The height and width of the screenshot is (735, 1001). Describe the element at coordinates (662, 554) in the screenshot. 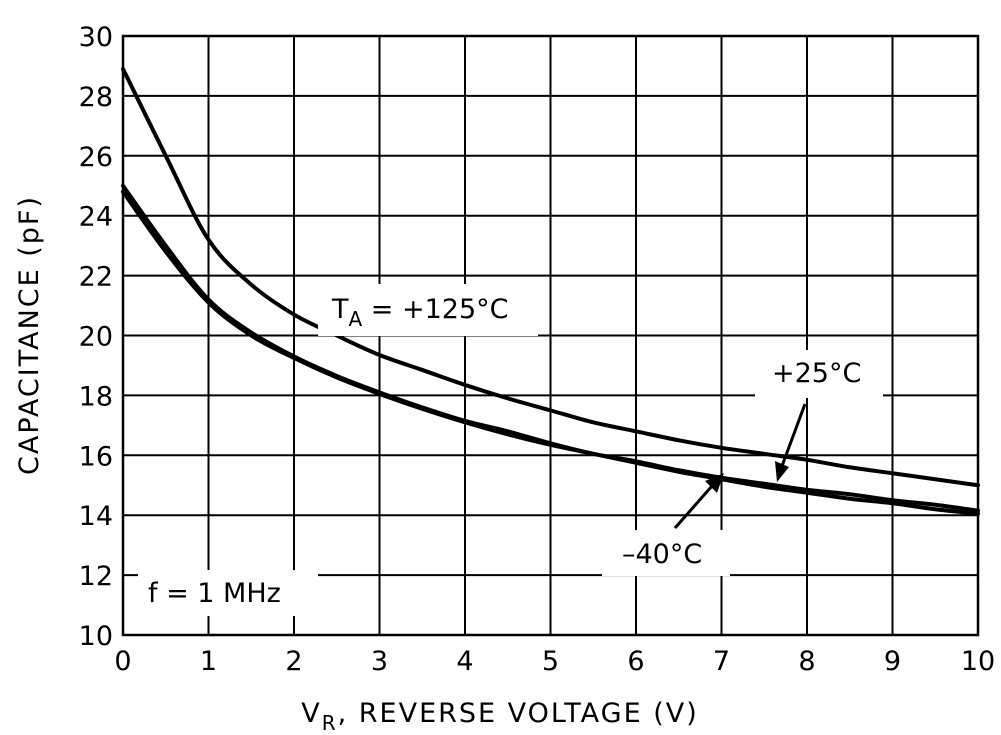

I see `annotation-minus40: –40°C` at that location.